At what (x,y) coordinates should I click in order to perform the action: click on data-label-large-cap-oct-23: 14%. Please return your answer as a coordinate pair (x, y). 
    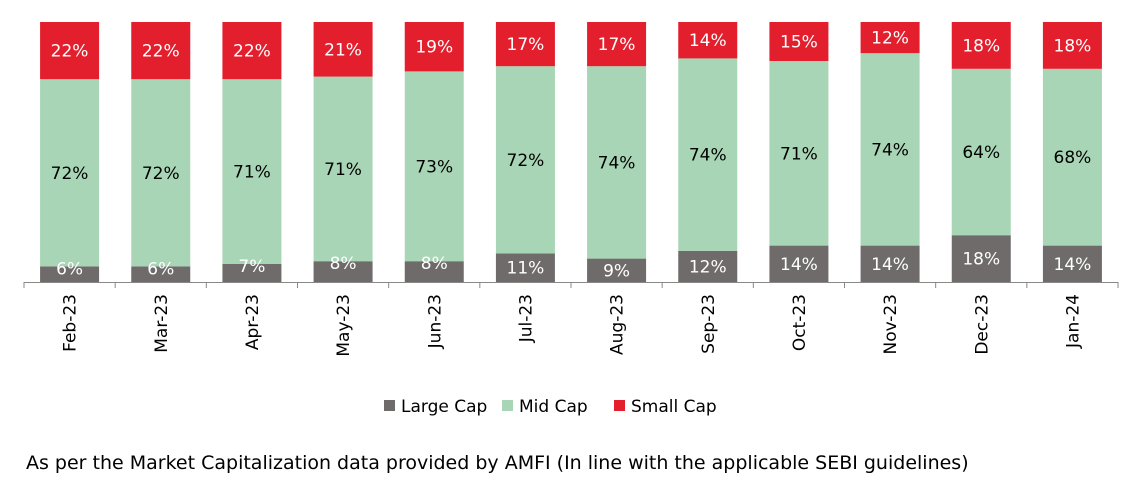
    Looking at the image, I should click on (799, 265).